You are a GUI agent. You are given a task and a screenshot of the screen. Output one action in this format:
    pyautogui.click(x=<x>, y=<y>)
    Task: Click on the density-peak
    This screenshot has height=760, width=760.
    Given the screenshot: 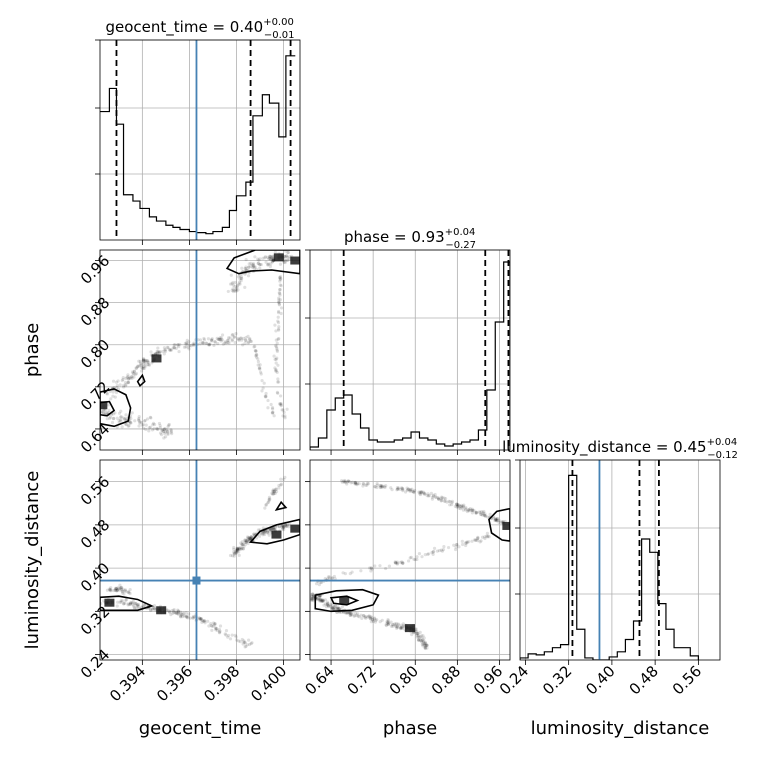 What is the action you would take?
    pyautogui.click(x=344, y=600)
    